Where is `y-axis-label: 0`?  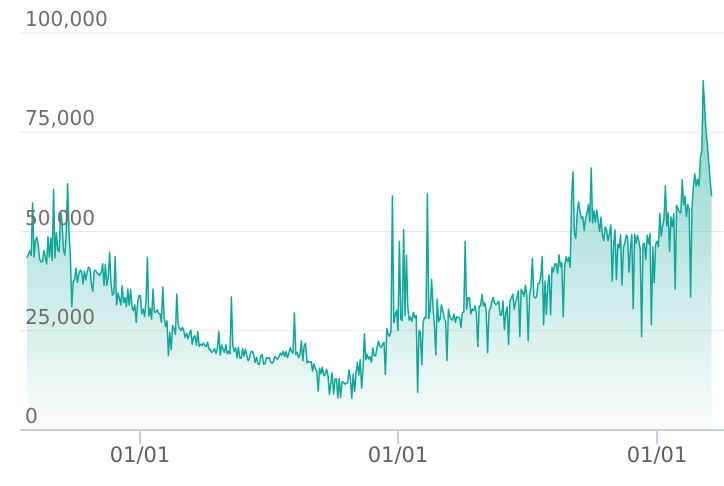
y-axis-label: 0 is located at coordinates (31, 416).